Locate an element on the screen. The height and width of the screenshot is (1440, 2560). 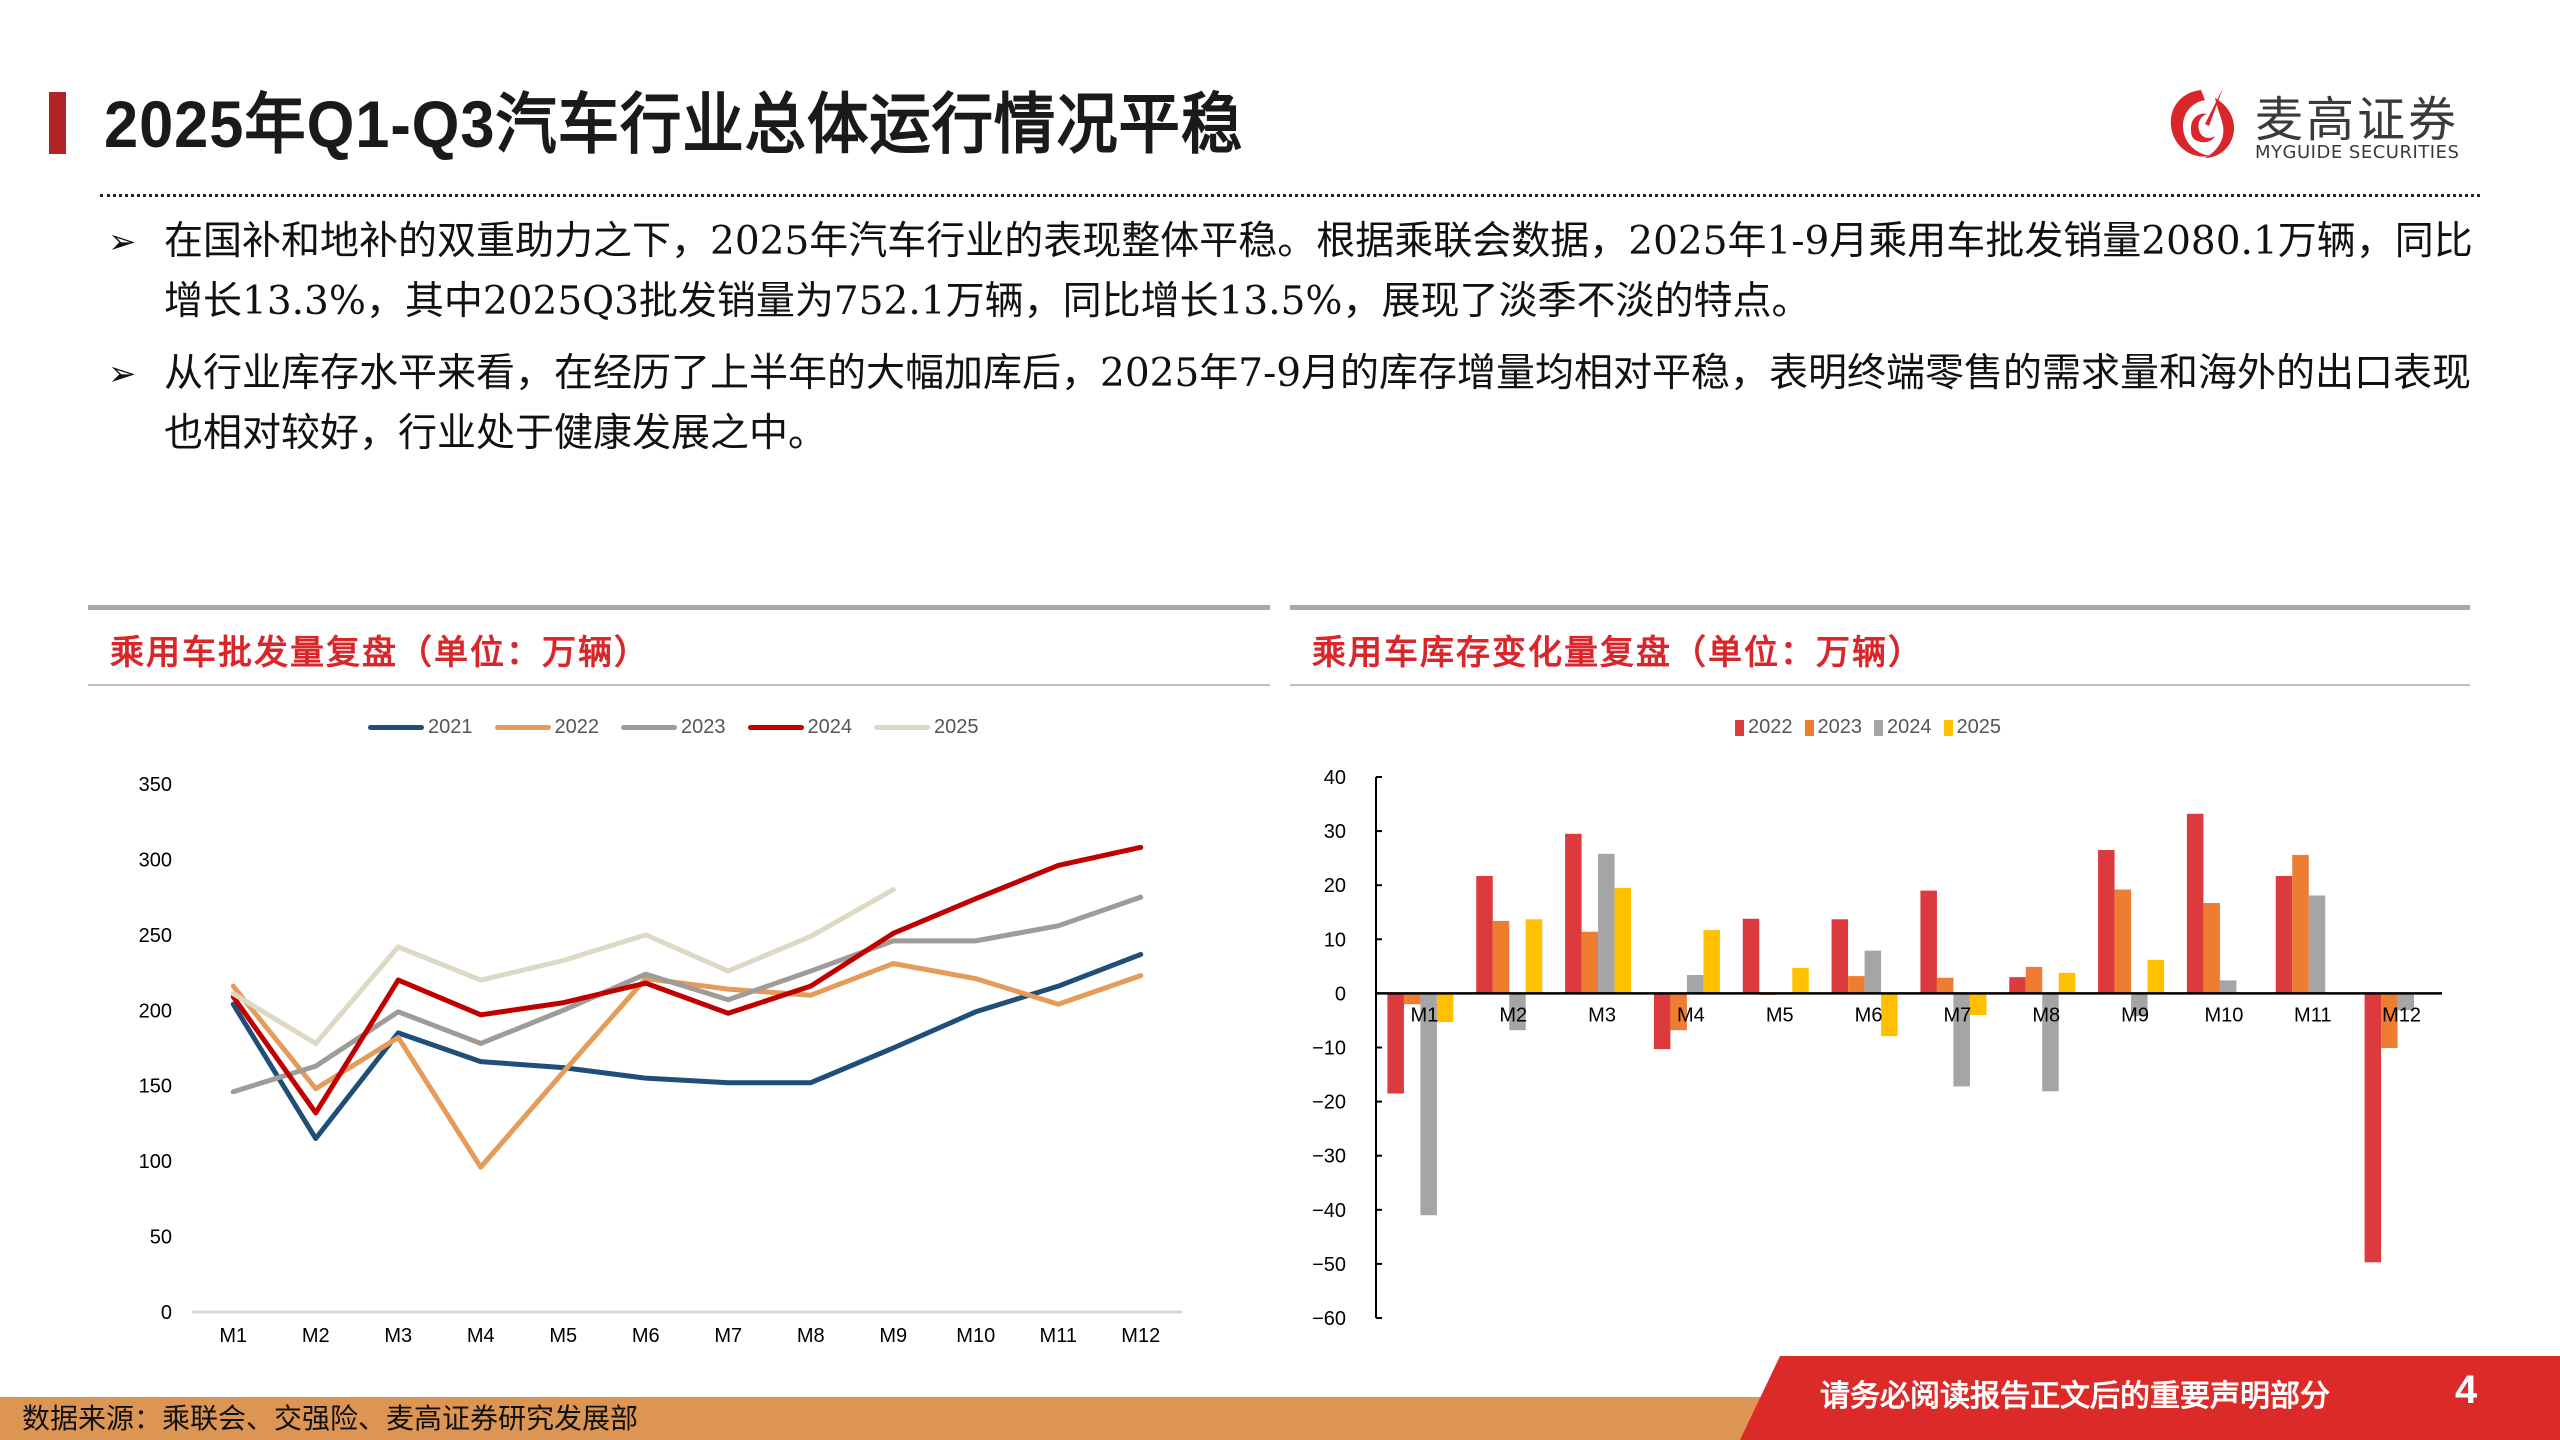
series-line-2022 is located at coordinates (687, 1065).